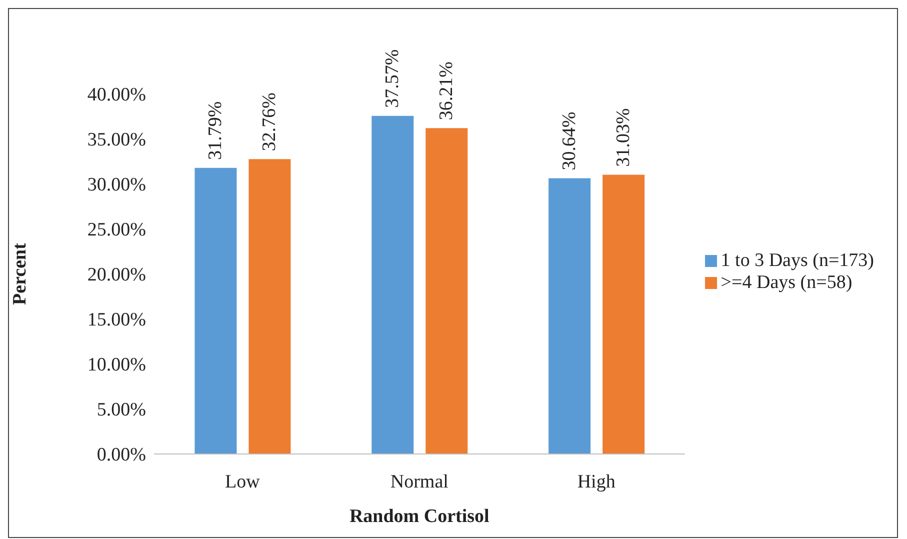 The image size is (907, 539). What do you see at coordinates (569, 140) in the screenshot?
I see `data-label: 30.64%` at bounding box center [569, 140].